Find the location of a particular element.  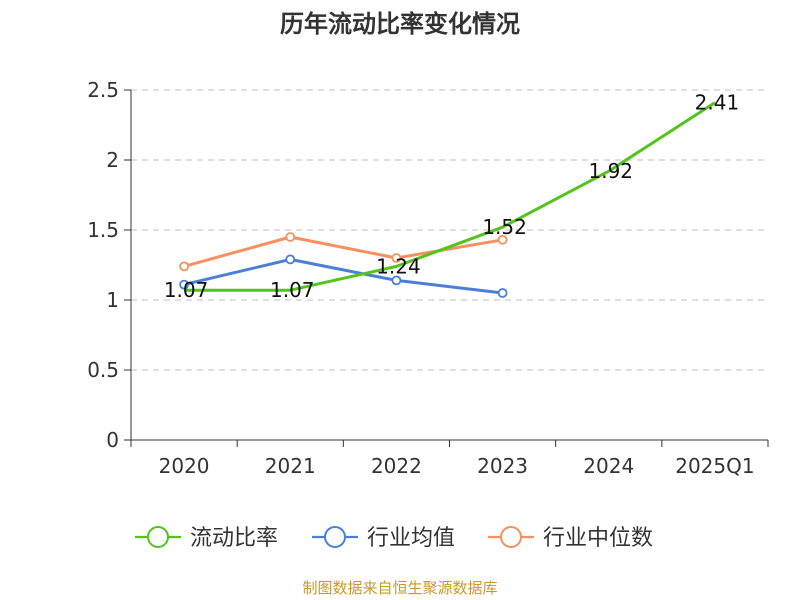

x-tick-label: 2024 is located at coordinates (608, 466).